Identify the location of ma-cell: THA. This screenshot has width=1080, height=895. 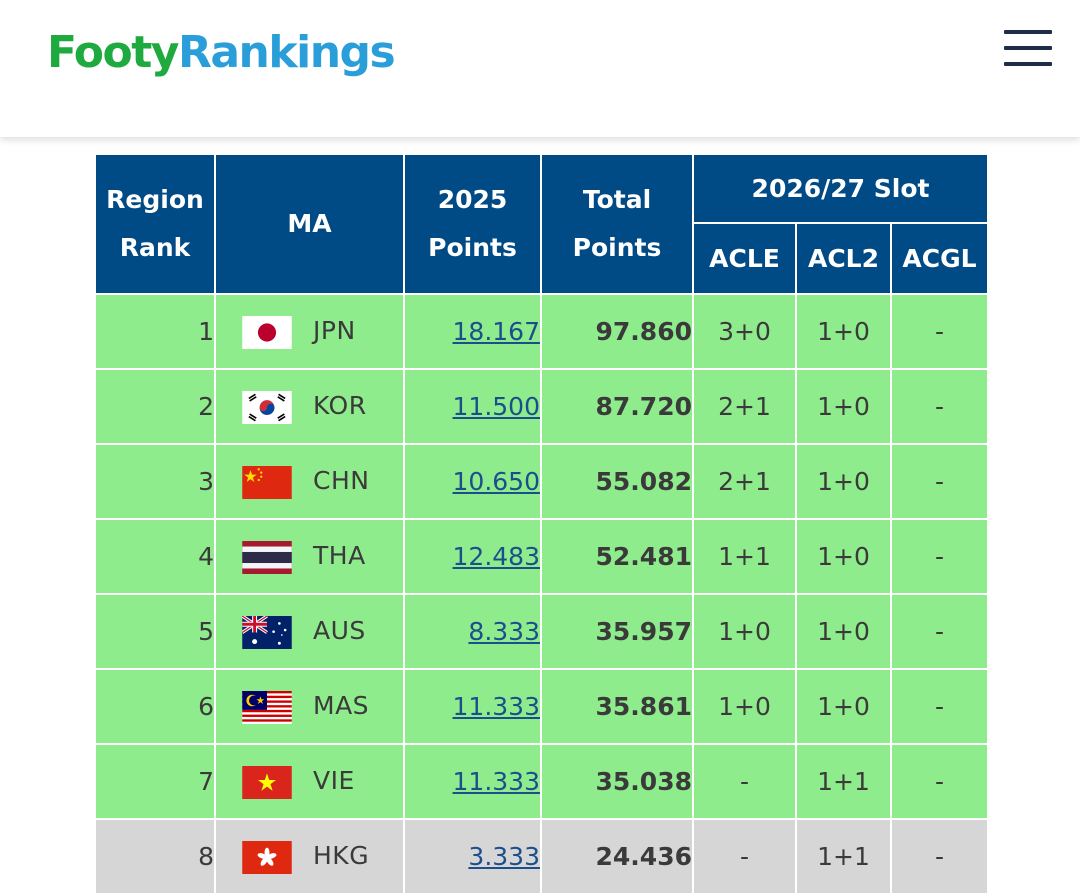
(309, 556).